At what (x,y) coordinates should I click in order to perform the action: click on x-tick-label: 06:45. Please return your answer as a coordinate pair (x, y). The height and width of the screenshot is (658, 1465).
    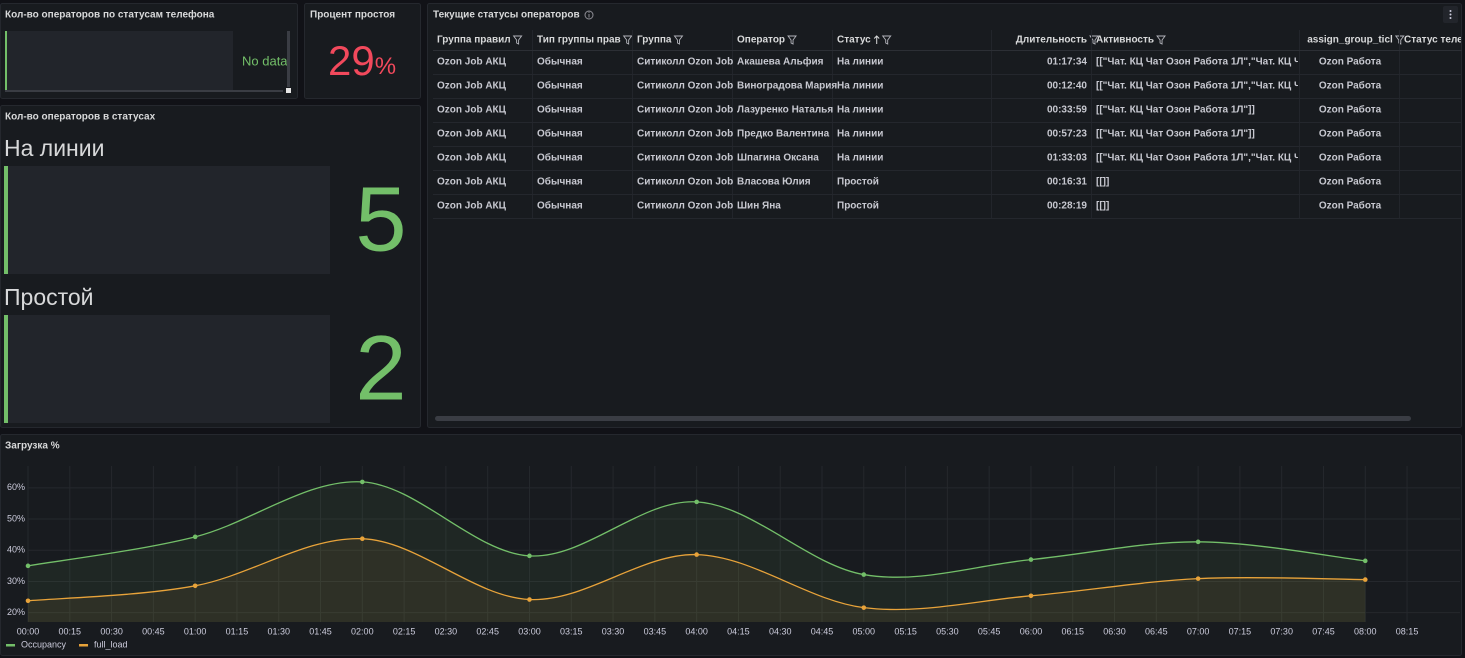
    Looking at the image, I should click on (1156, 631).